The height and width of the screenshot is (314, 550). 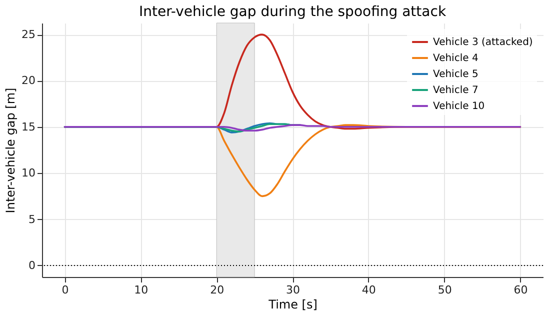 What do you see at coordinates (217, 290) in the screenshot?
I see `x-tick-label: 20` at bounding box center [217, 290].